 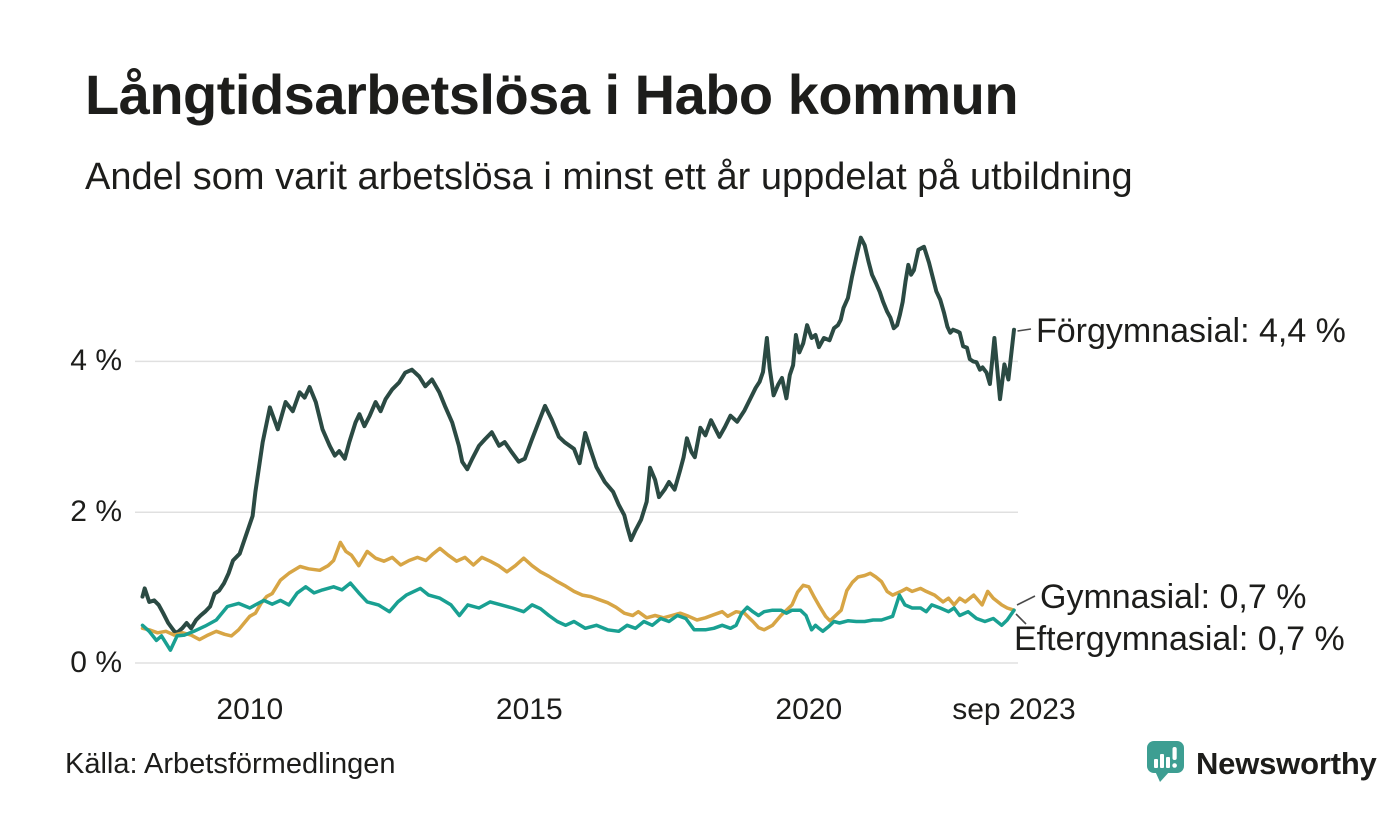 What do you see at coordinates (250, 709) in the screenshot?
I see `x-tick-label-2010: 2010` at bounding box center [250, 709].